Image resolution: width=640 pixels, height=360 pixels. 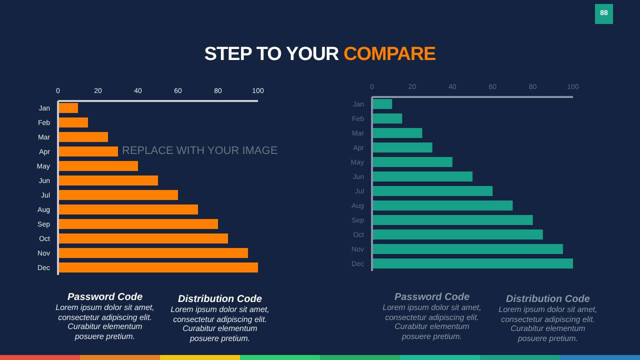 What do you see at coordinates (200, 151) in the screenshot?
I see `annotation: REPLACE WITH YOUR IMAGE` at bounding box center [200, 151].